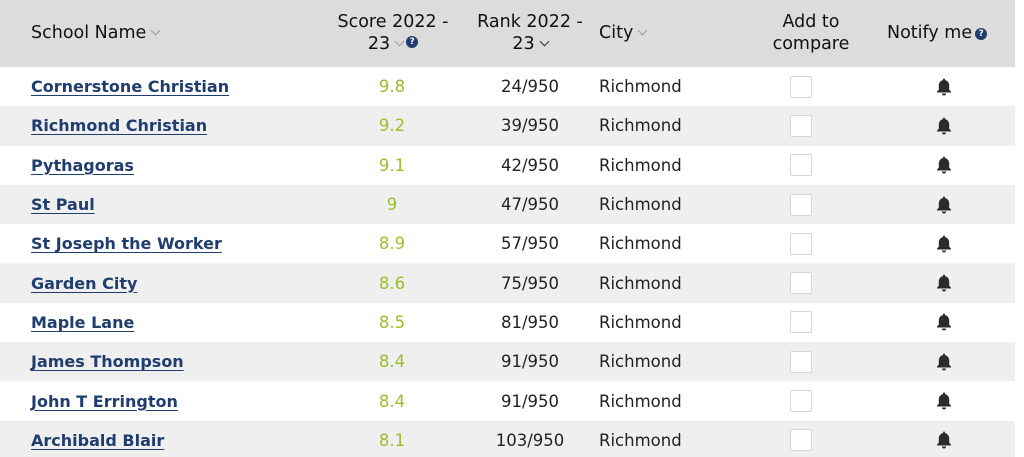  What do you see at coordinates (530, 22) in the screenshot?
I see `column-rank-label-line1: Rank 2022 -` at bounding box center [530, 22].